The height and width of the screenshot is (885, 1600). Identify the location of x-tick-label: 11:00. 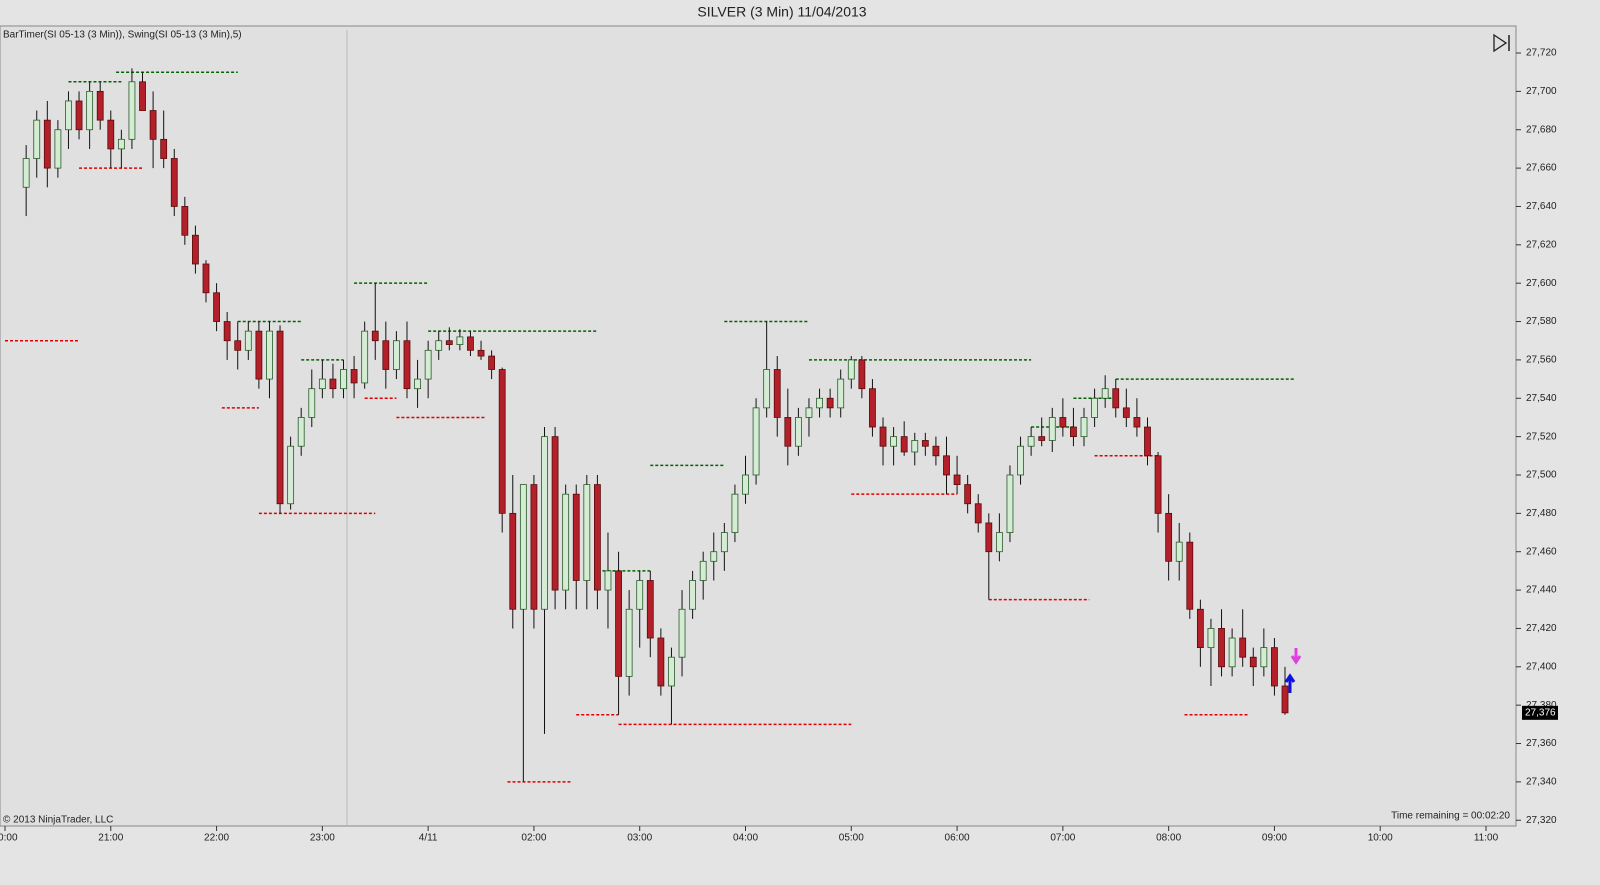
(1486, 838).